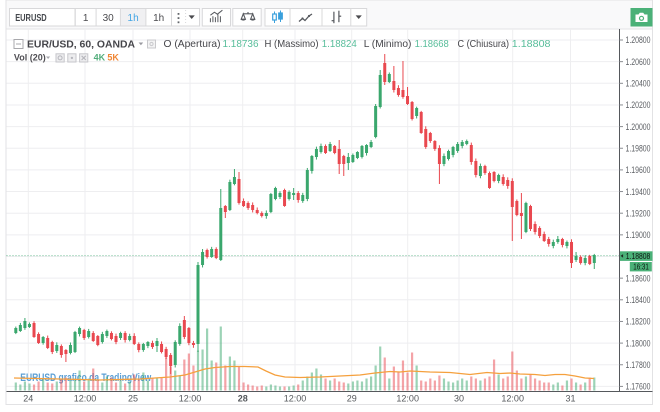 This screenshot has height=412, width=660. What do you see at coordinates (30, 58) in the screenshot?
I see `svg-text: Vol (20)` at bounding box center [30, 58].